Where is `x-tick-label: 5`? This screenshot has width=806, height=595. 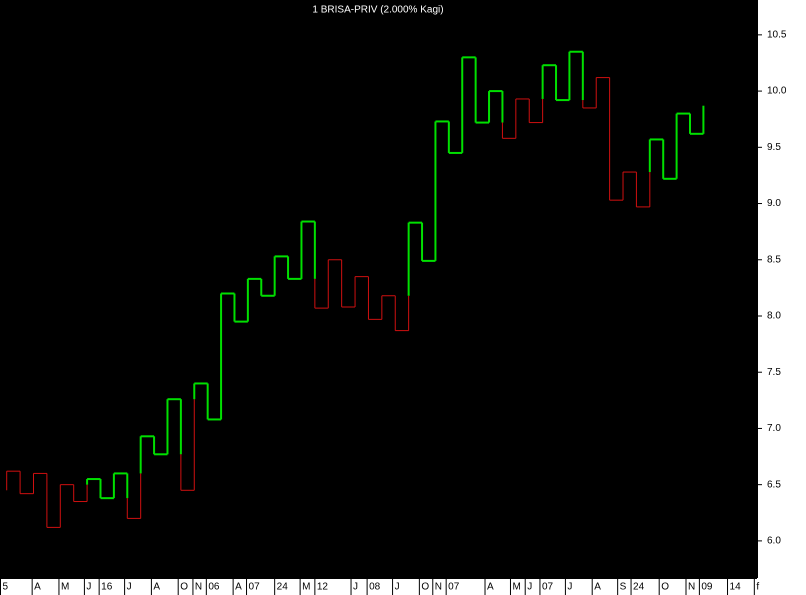 x-tick-label: 5 is located at coordinates (6, 587).